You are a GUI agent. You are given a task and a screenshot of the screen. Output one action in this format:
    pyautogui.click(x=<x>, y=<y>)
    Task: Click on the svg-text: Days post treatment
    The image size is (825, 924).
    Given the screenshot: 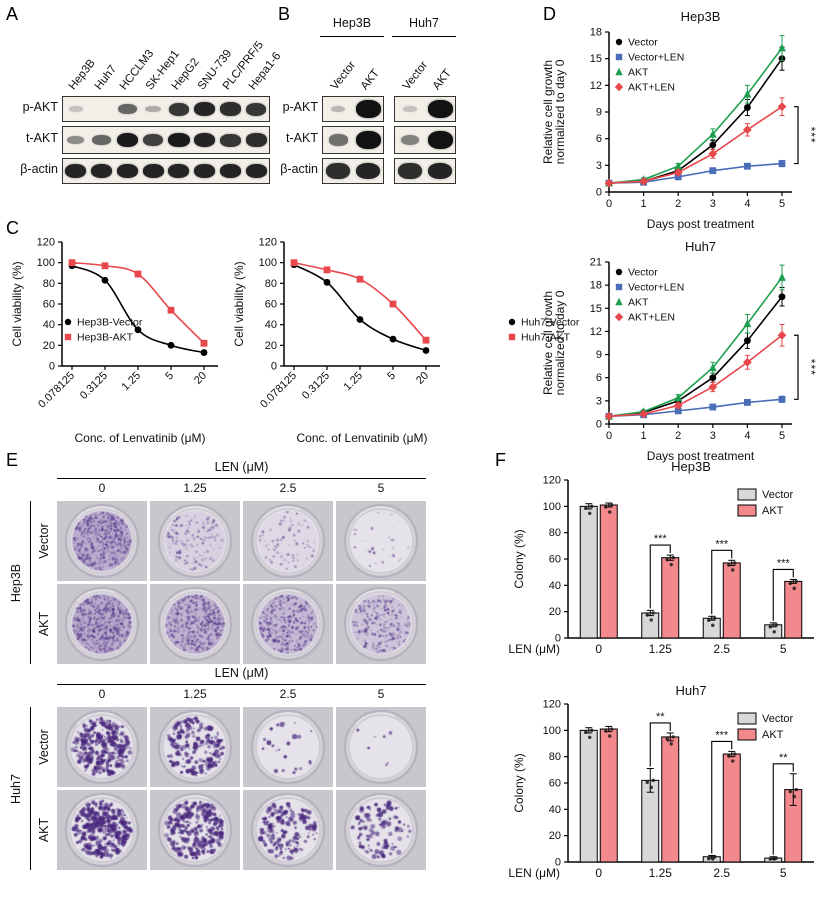 What is the action you would take?
    pyautogui.click(x=701, y=456)
    